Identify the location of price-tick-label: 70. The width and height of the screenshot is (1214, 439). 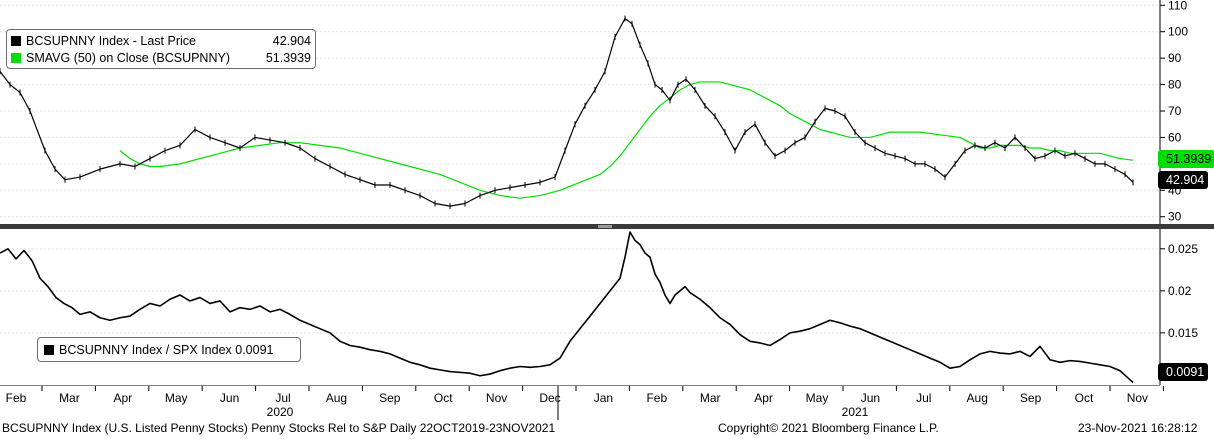
(1175, 111).